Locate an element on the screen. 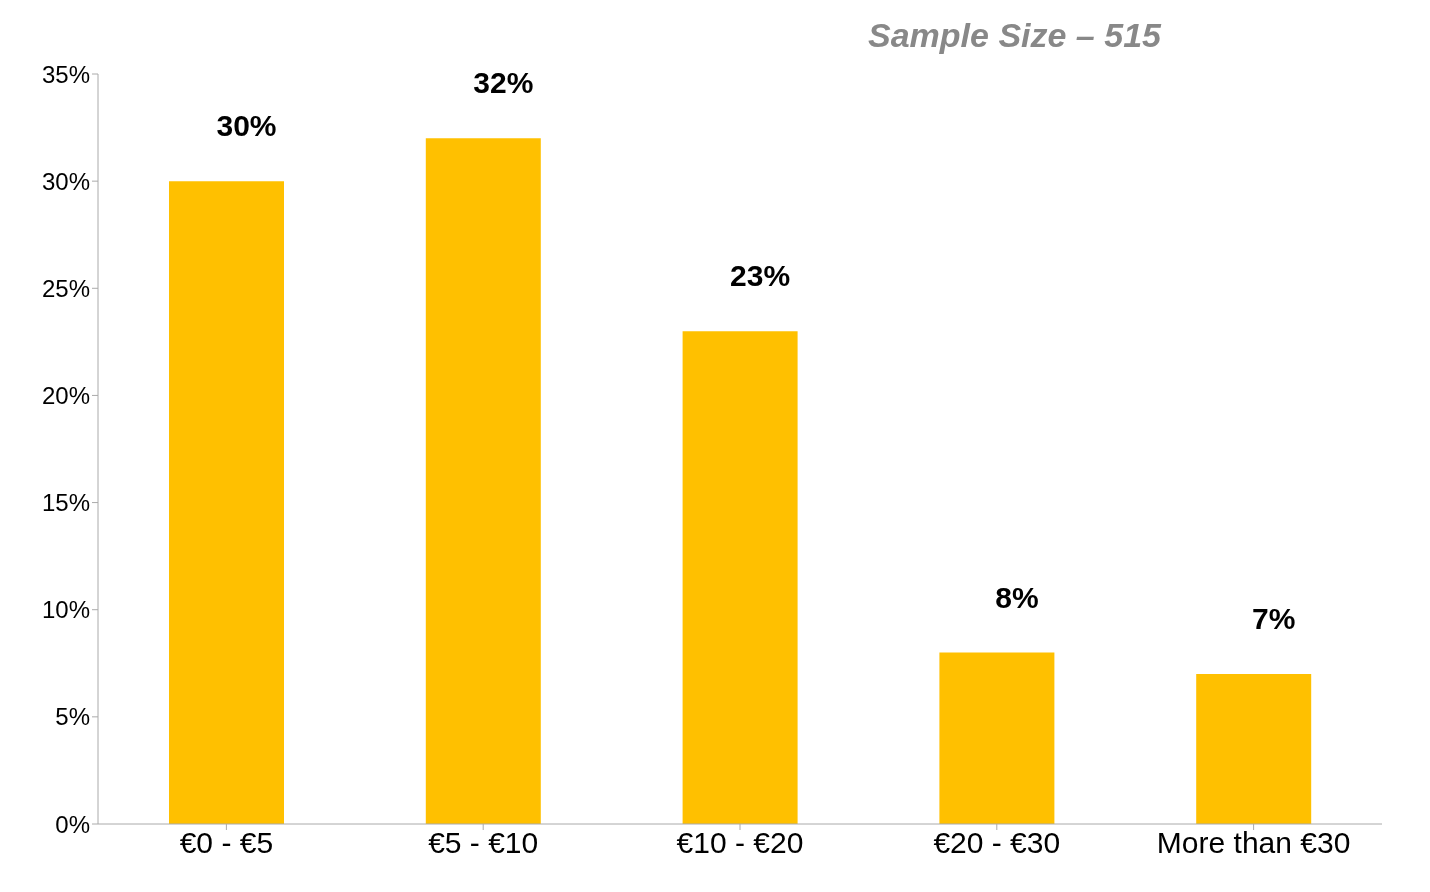 This screenshot has width=1430, height=892. chart-title: Sample Size – 515 is located at coordinates (1014, 35).